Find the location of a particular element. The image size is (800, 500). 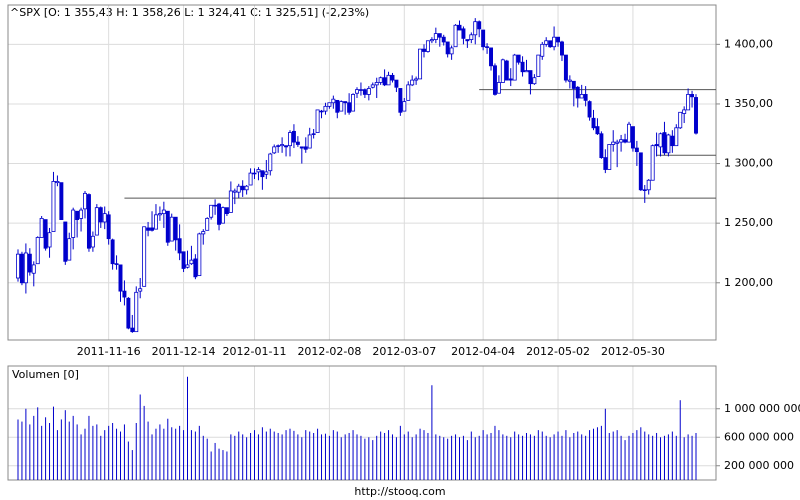

x-tick-label: 2012-02-08 is located at coordinates (329, 351).